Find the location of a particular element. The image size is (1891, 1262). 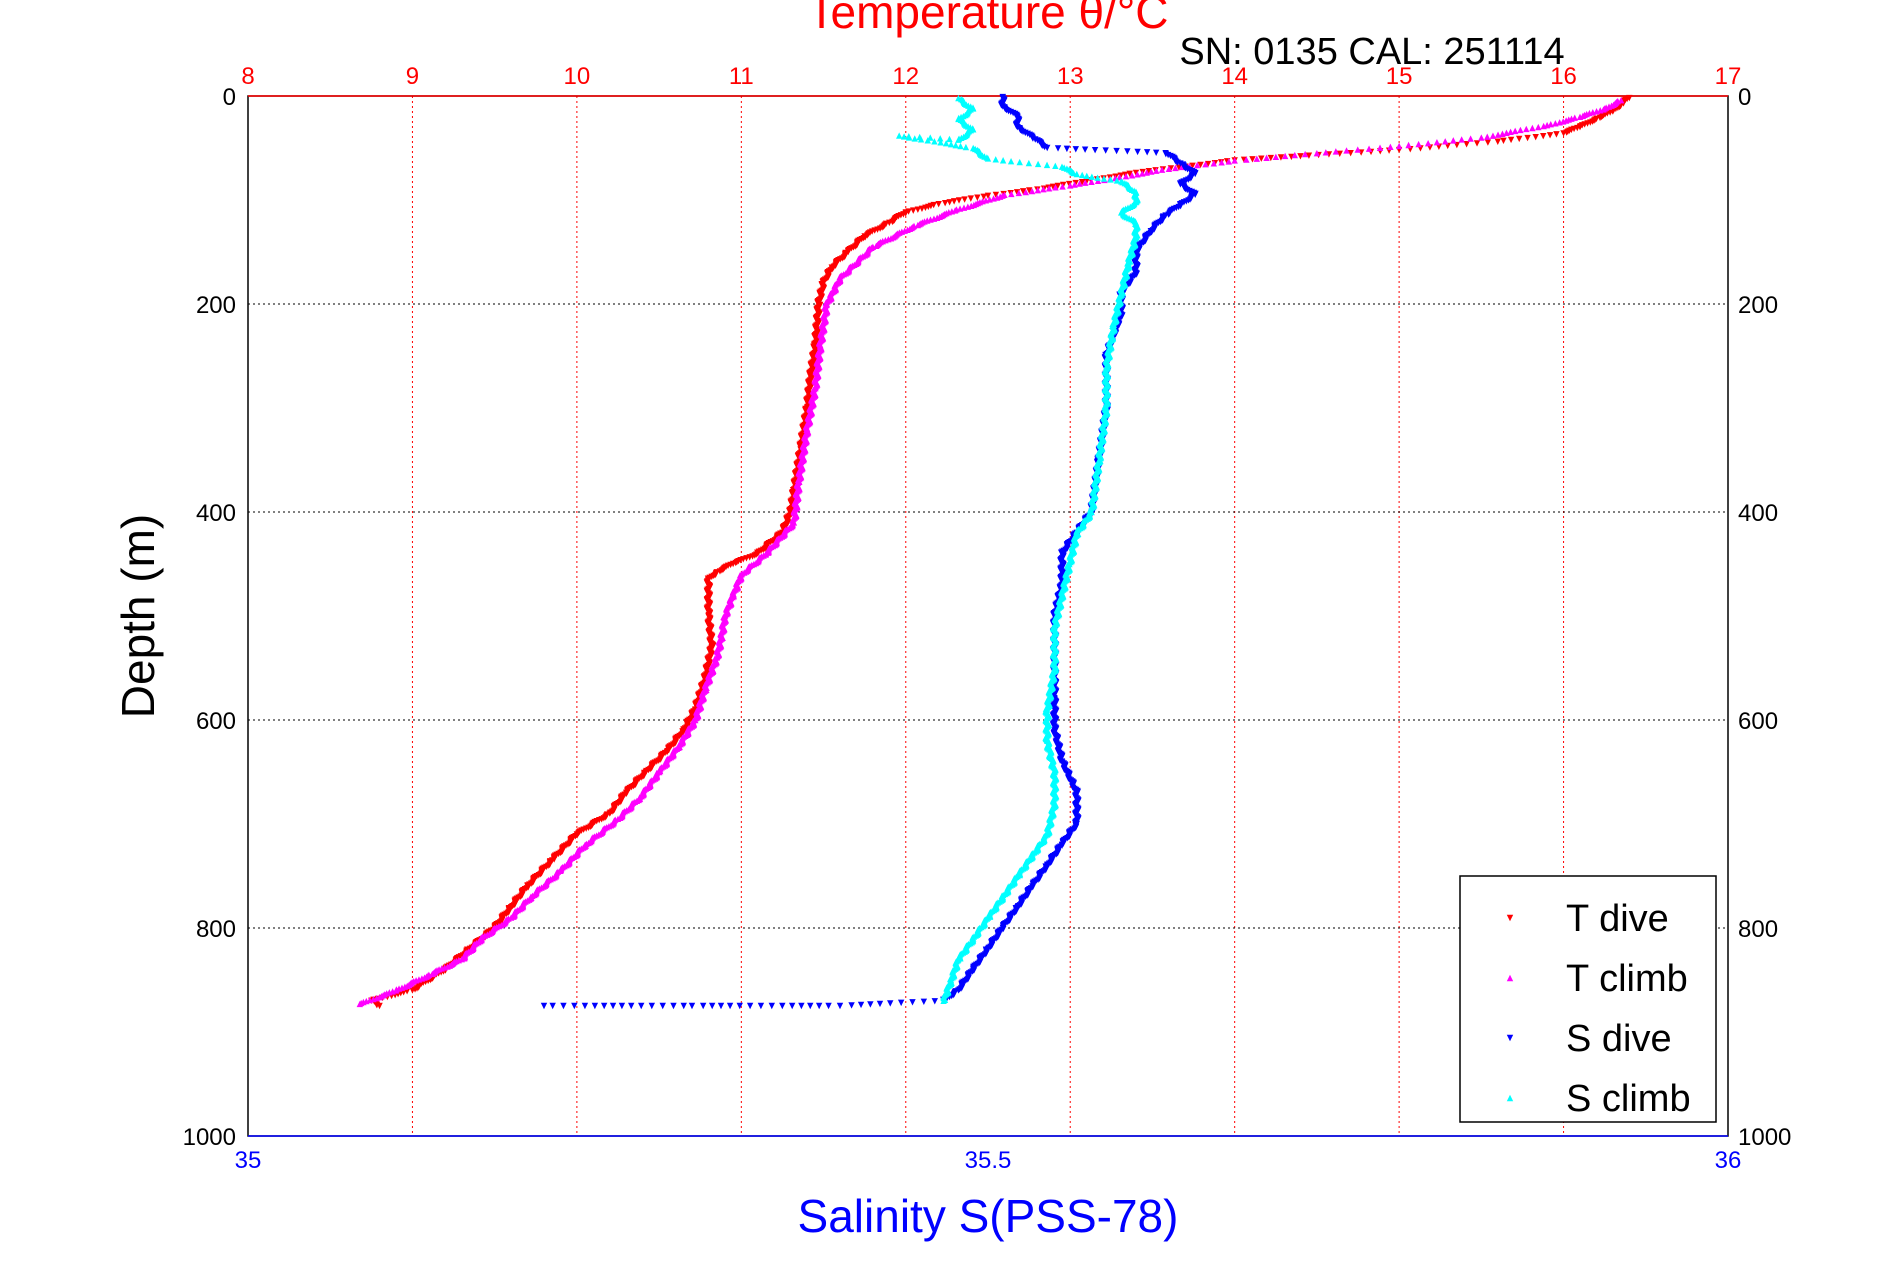

chart-title: Temperature θ/°C is located at coordinates (988, 19).